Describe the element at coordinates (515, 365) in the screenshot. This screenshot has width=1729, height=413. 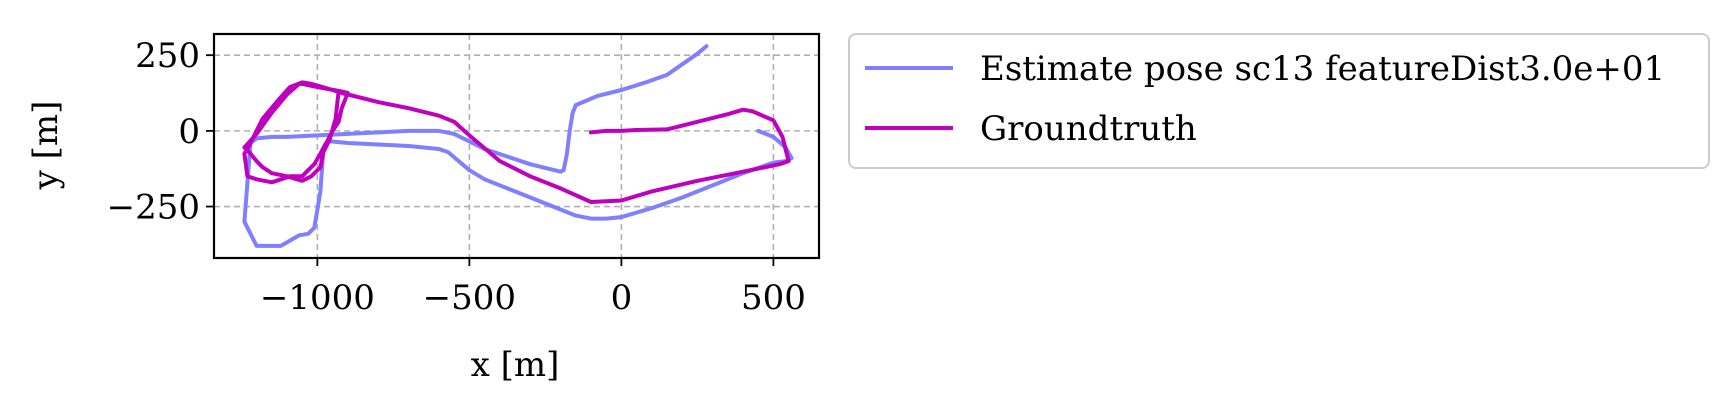
I see `x-axis-label: x [m]` at that location.